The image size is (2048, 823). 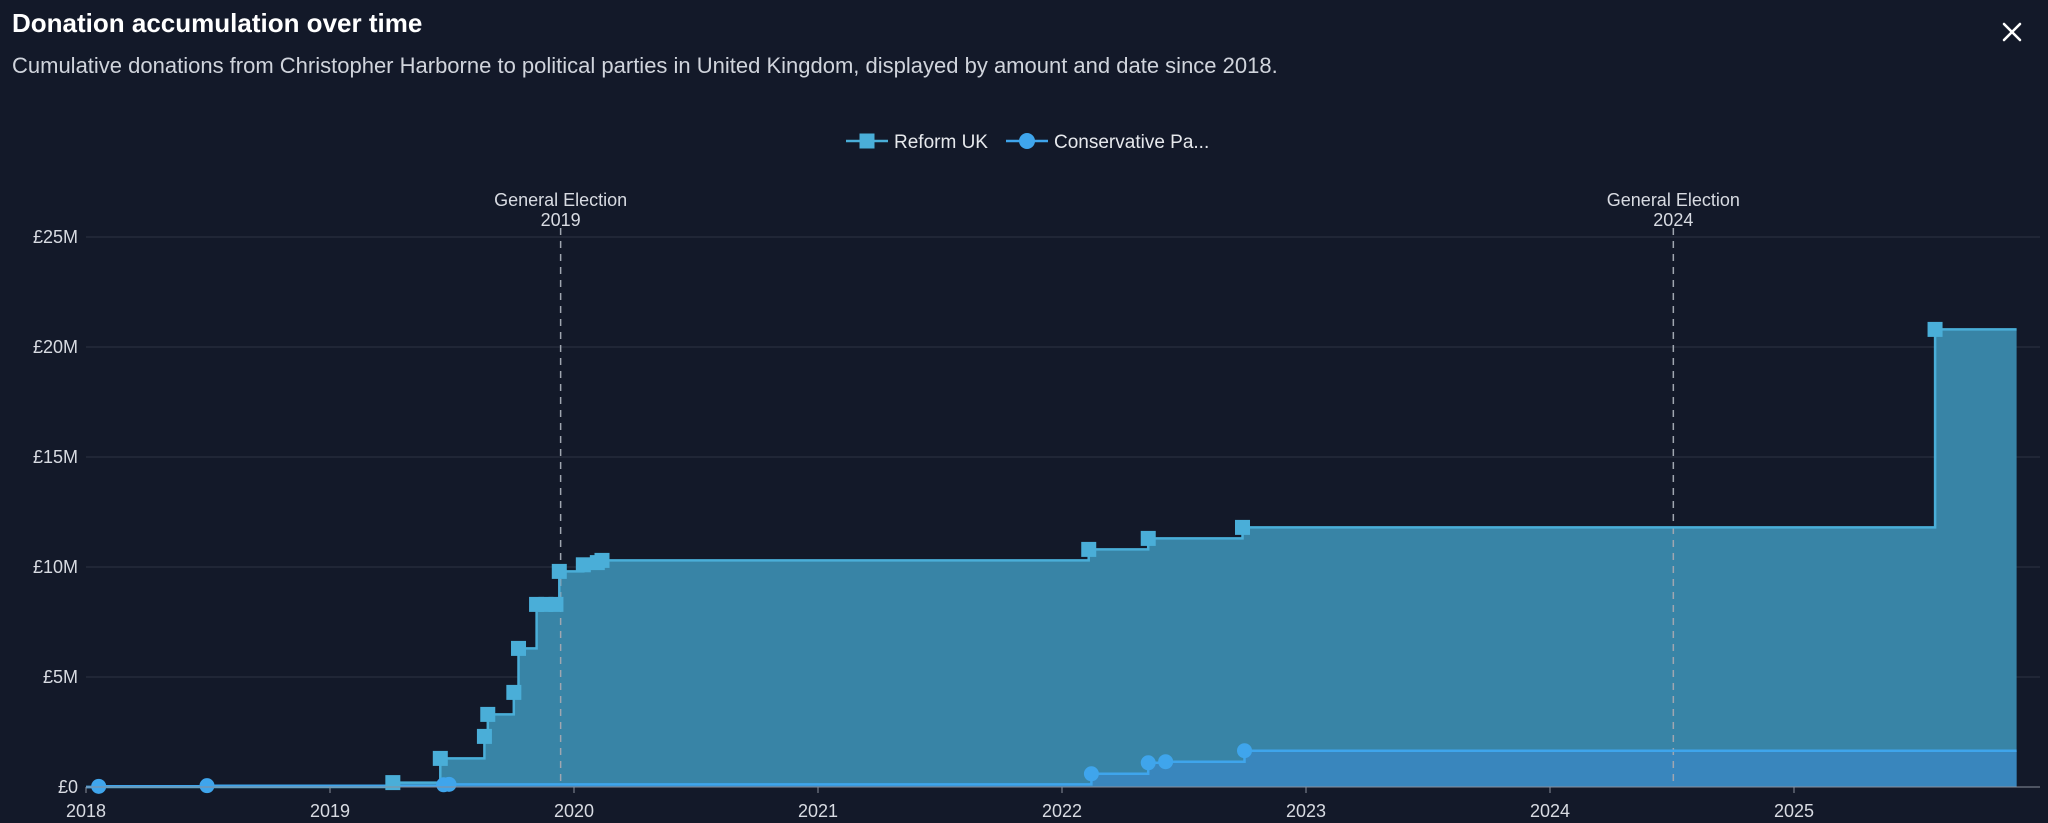 What do you see at coordinates (1062, 811) in the screenshot?
I see `x-tick-label: 2022` at bounding box center [1062, 811].